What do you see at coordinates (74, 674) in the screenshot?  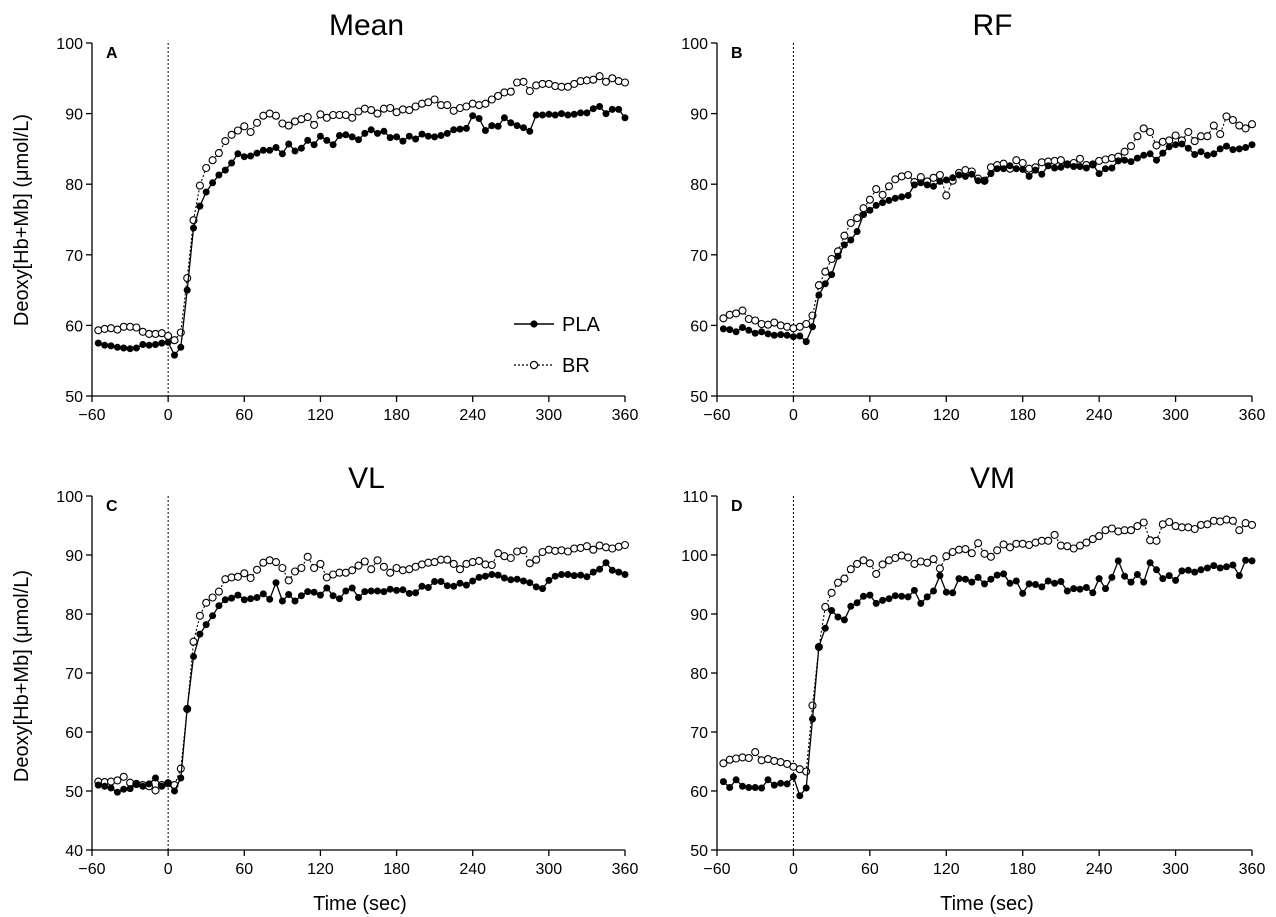 I see `y-tick-label: 70` at bounding box center [74, 674].